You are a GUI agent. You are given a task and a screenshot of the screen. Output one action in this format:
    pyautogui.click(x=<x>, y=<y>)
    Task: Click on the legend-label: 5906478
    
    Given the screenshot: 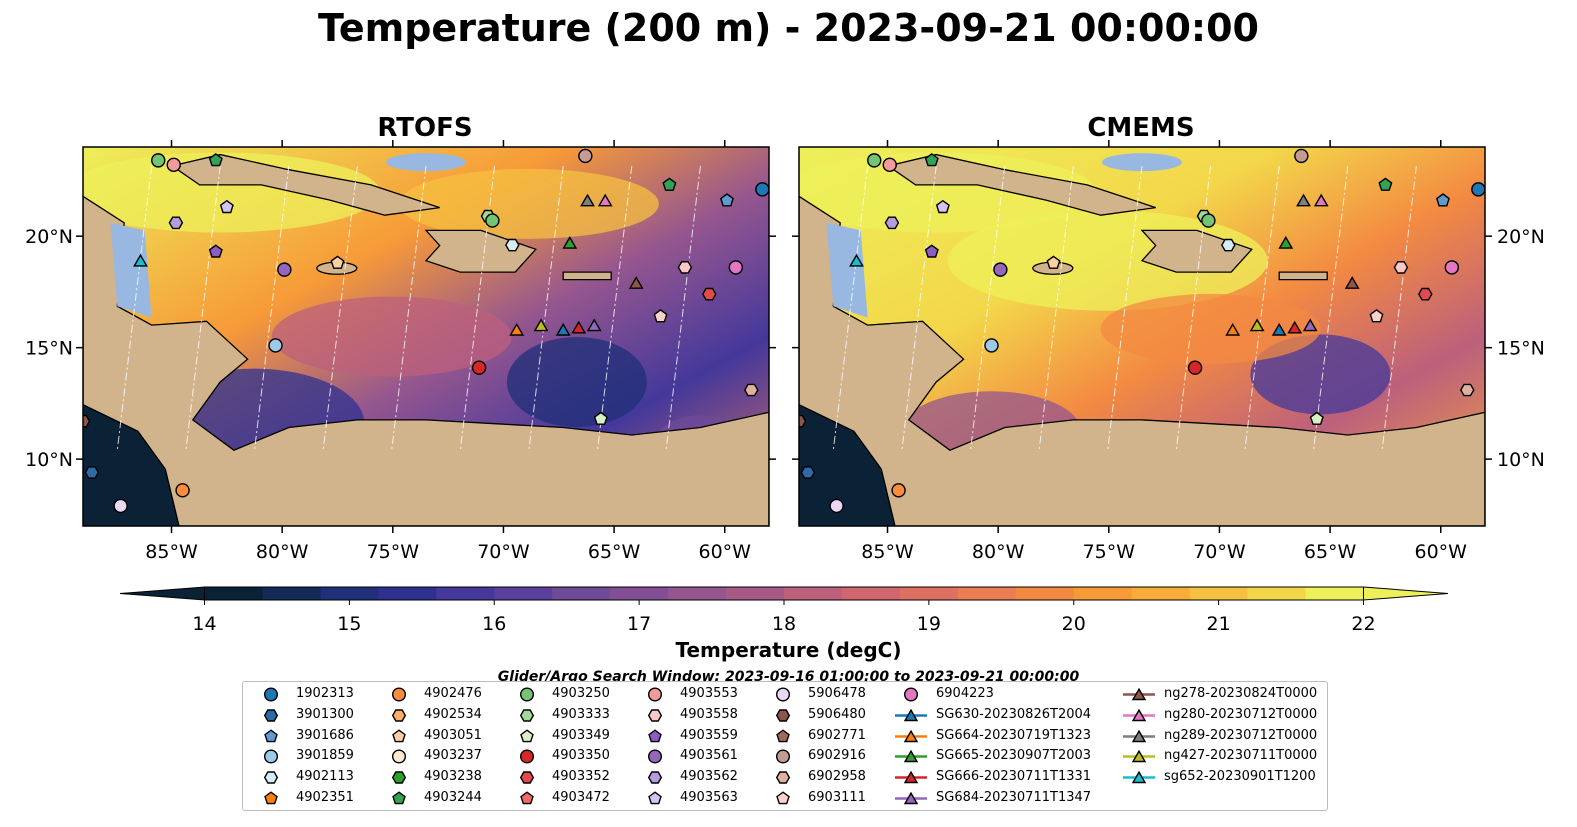 What is the action you would take?
    pyautogui.click(x=837, y=693)
    